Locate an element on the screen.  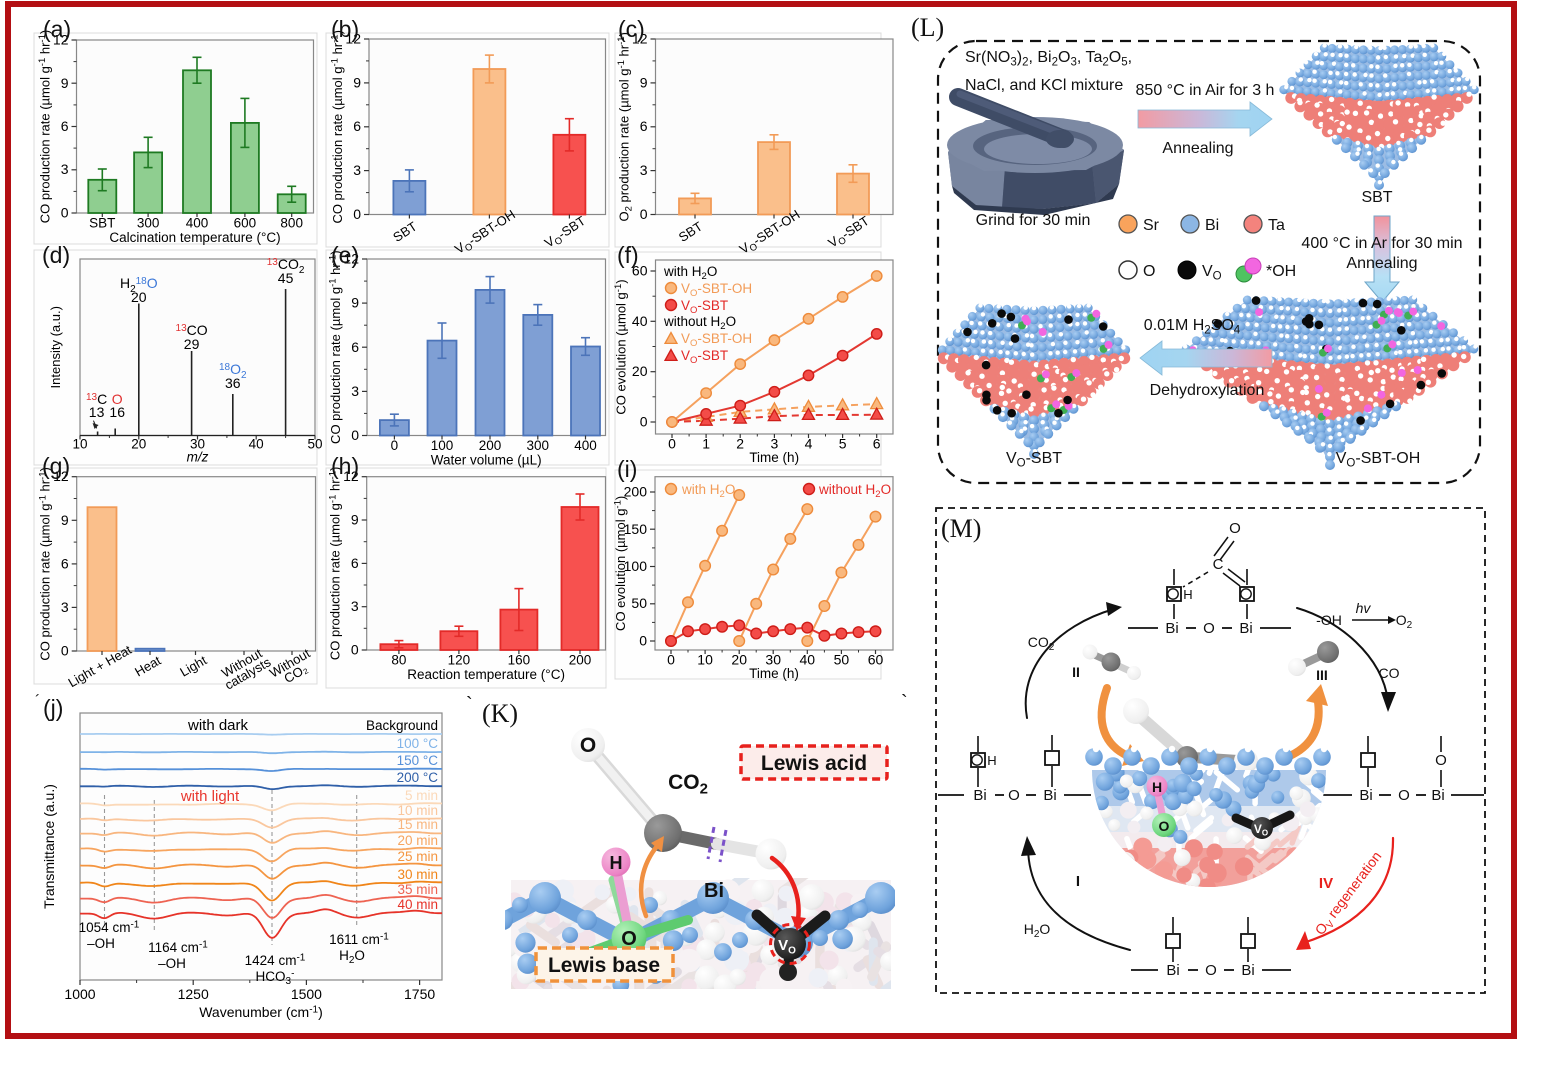
svg-text: 1250 is located at coordinates (193, 994).